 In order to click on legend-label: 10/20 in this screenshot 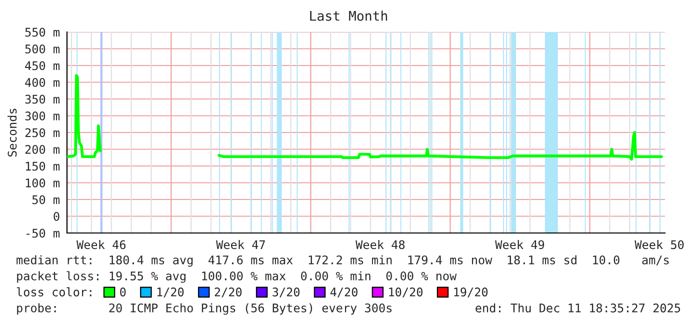, I will do `click(406, 293)`.